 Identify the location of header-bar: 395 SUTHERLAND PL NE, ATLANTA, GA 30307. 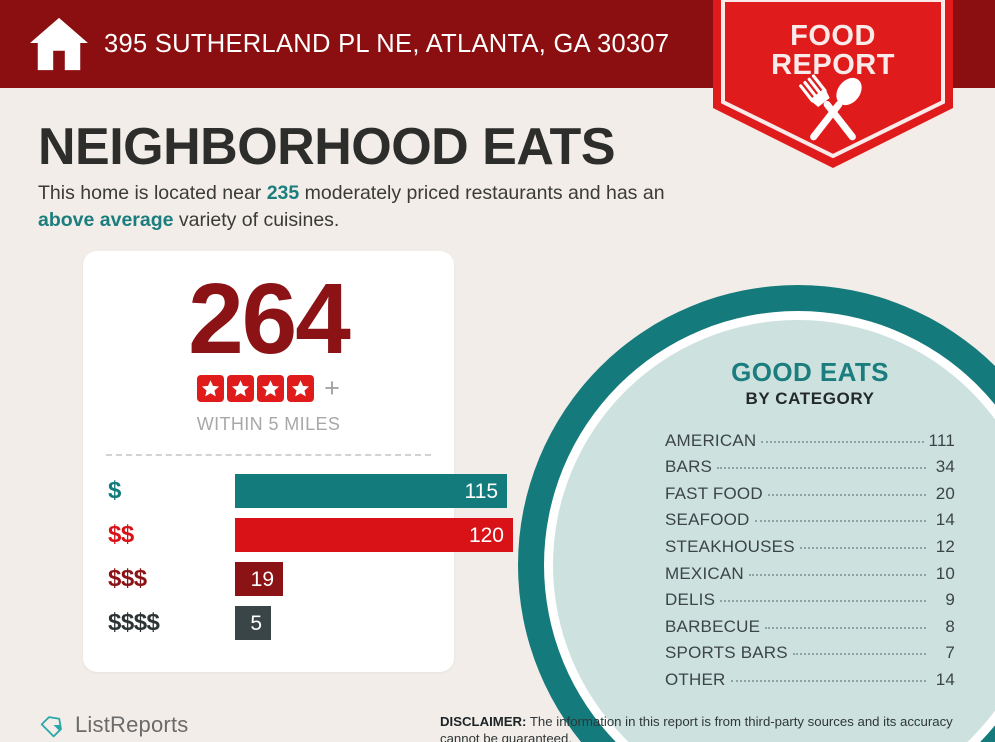
(352, 44).